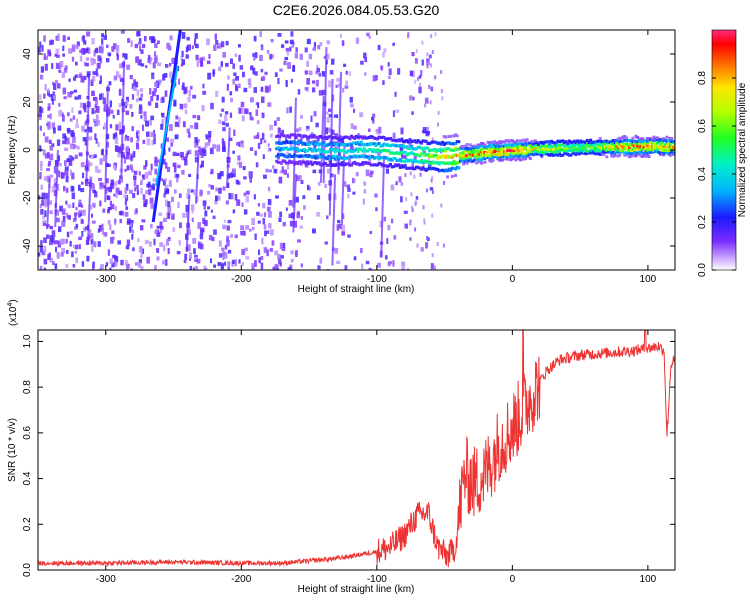 The image size is (750, 600). What do you see at coordinates (13, 312) in the screenshot?
I see `snr-multiplier: (x104)` at bounding box center [13, 312].